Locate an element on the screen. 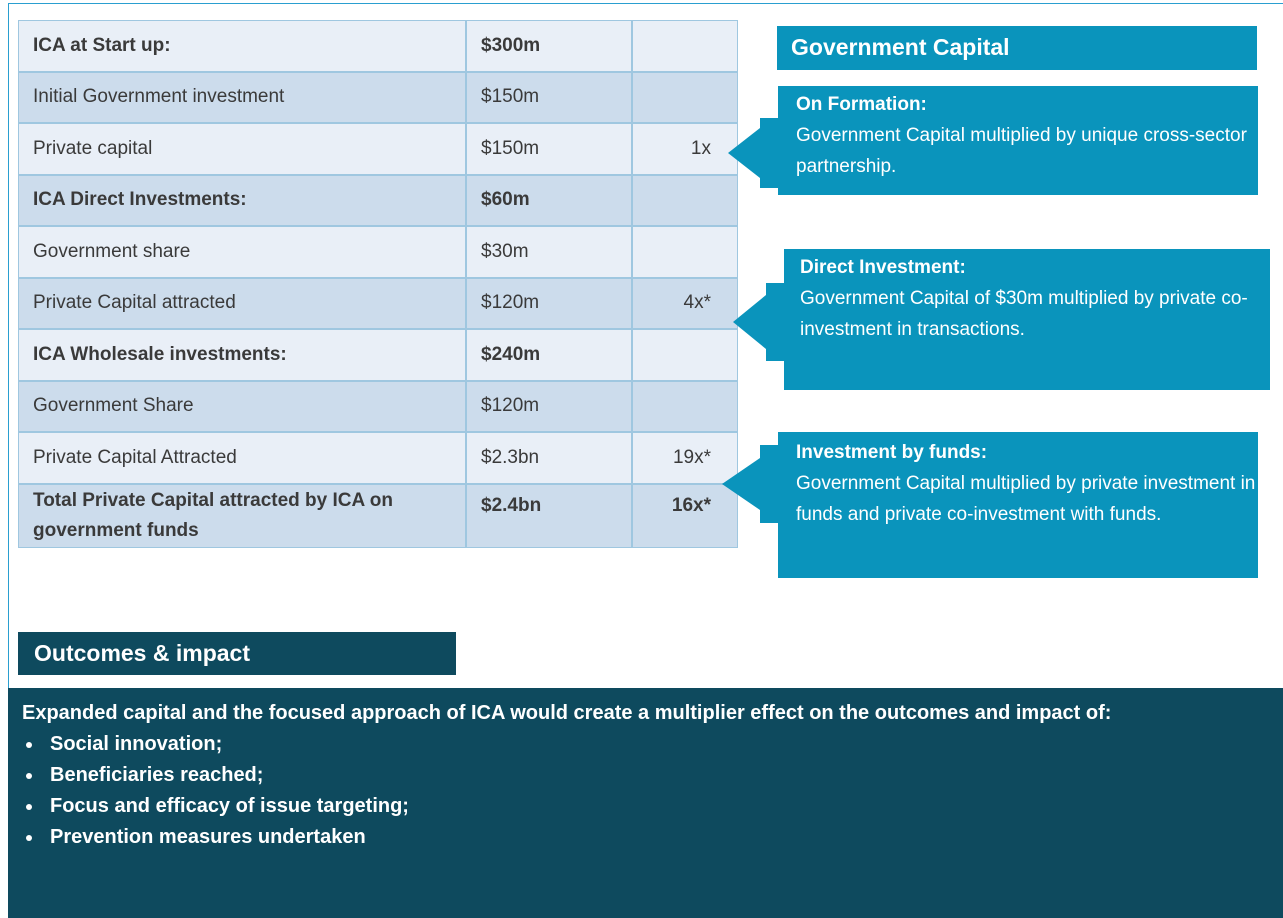 The height and width of the screenshot is (918, 1283). table-cell: ICA Wholesale investments: is located at coordinates (242, 355).